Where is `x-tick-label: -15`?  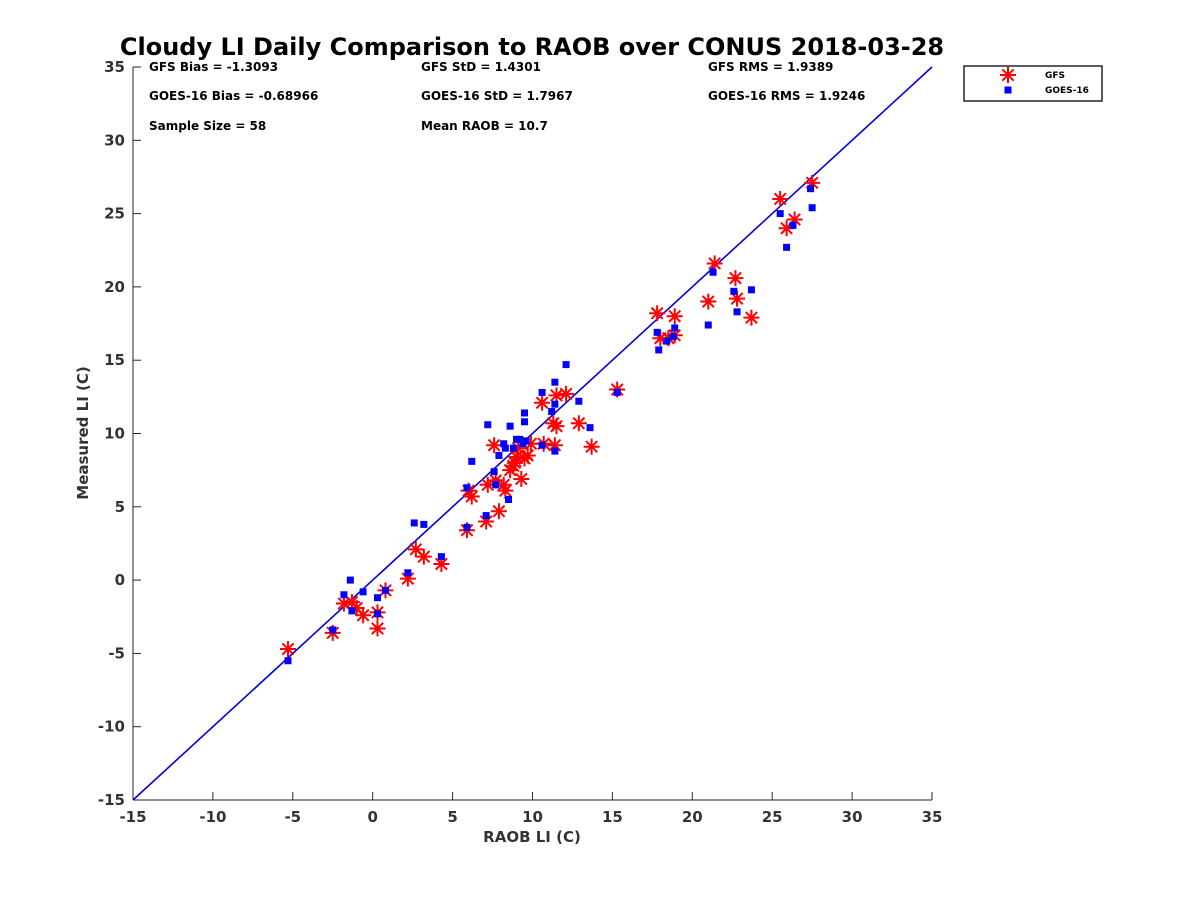
x-tick-label: -15 is located at coordinates (132, 817).